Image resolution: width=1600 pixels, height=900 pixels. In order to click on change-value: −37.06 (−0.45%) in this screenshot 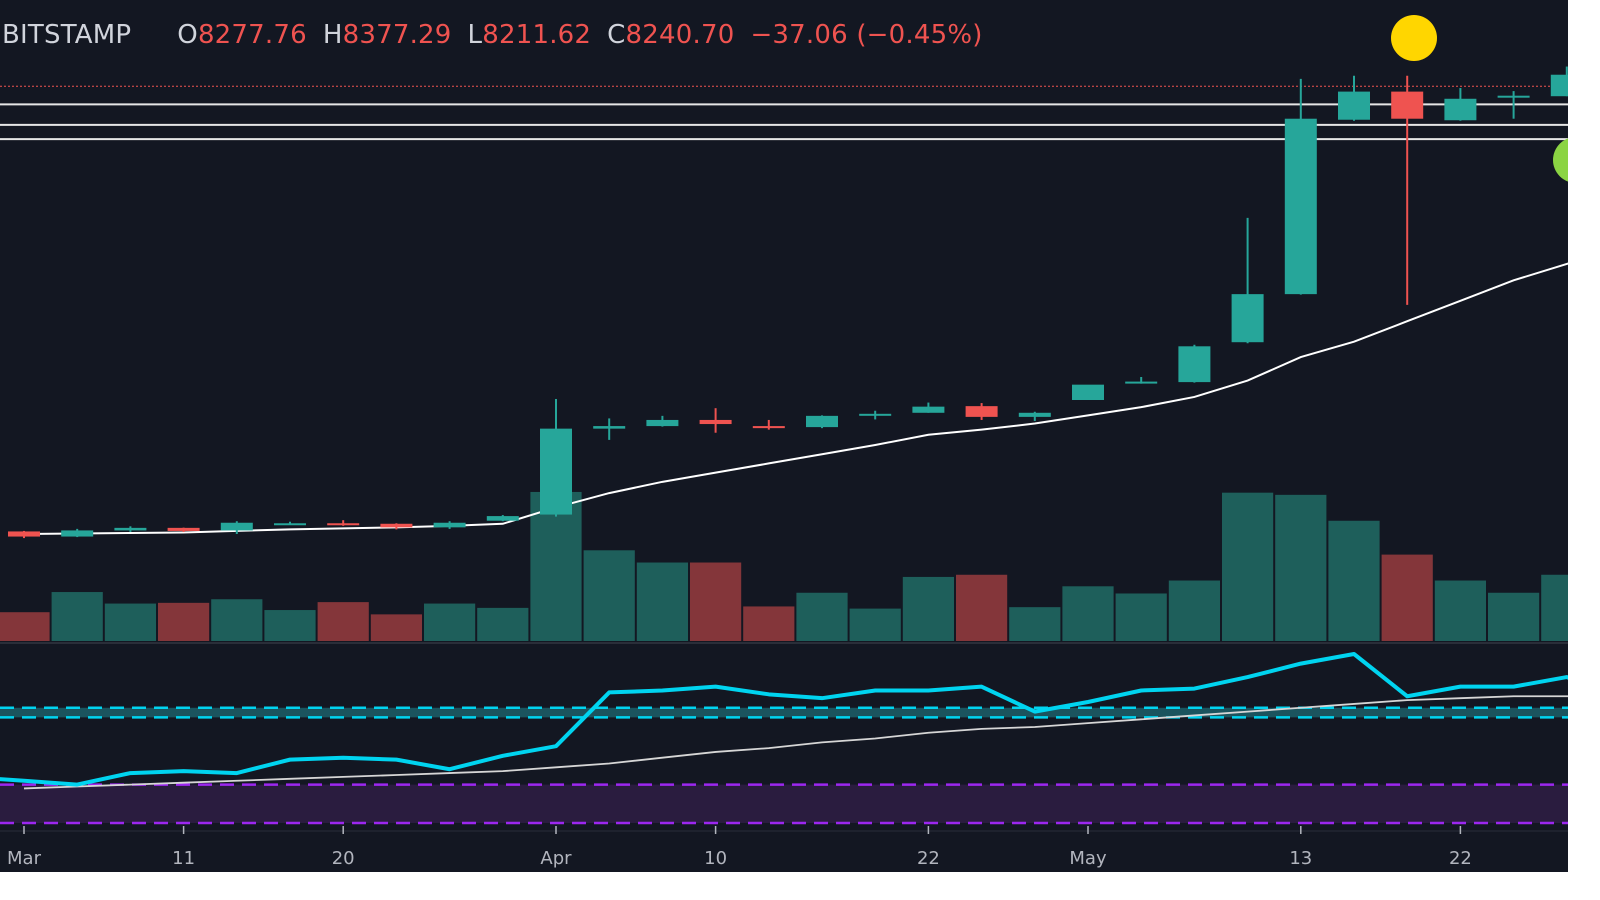, I will do `click(866, 35)`.